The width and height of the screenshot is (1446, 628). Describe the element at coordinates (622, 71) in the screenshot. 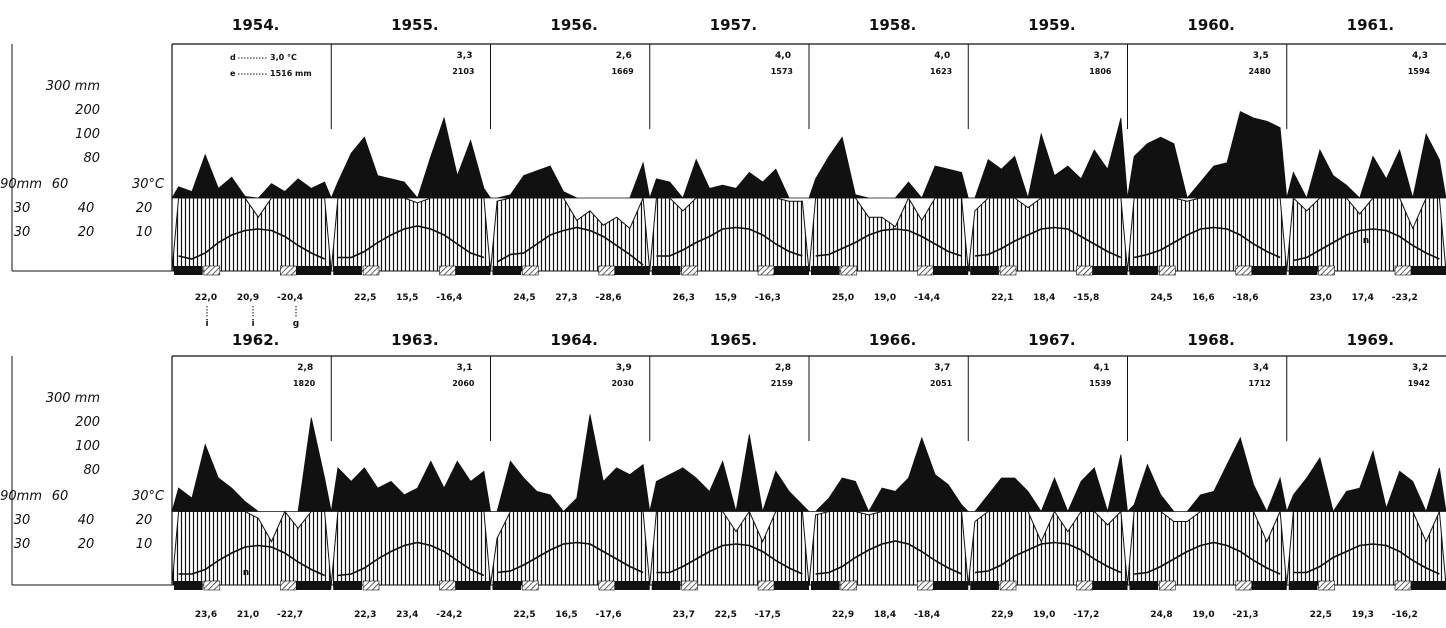

I see `annual-precip-label: 1669` at that location.